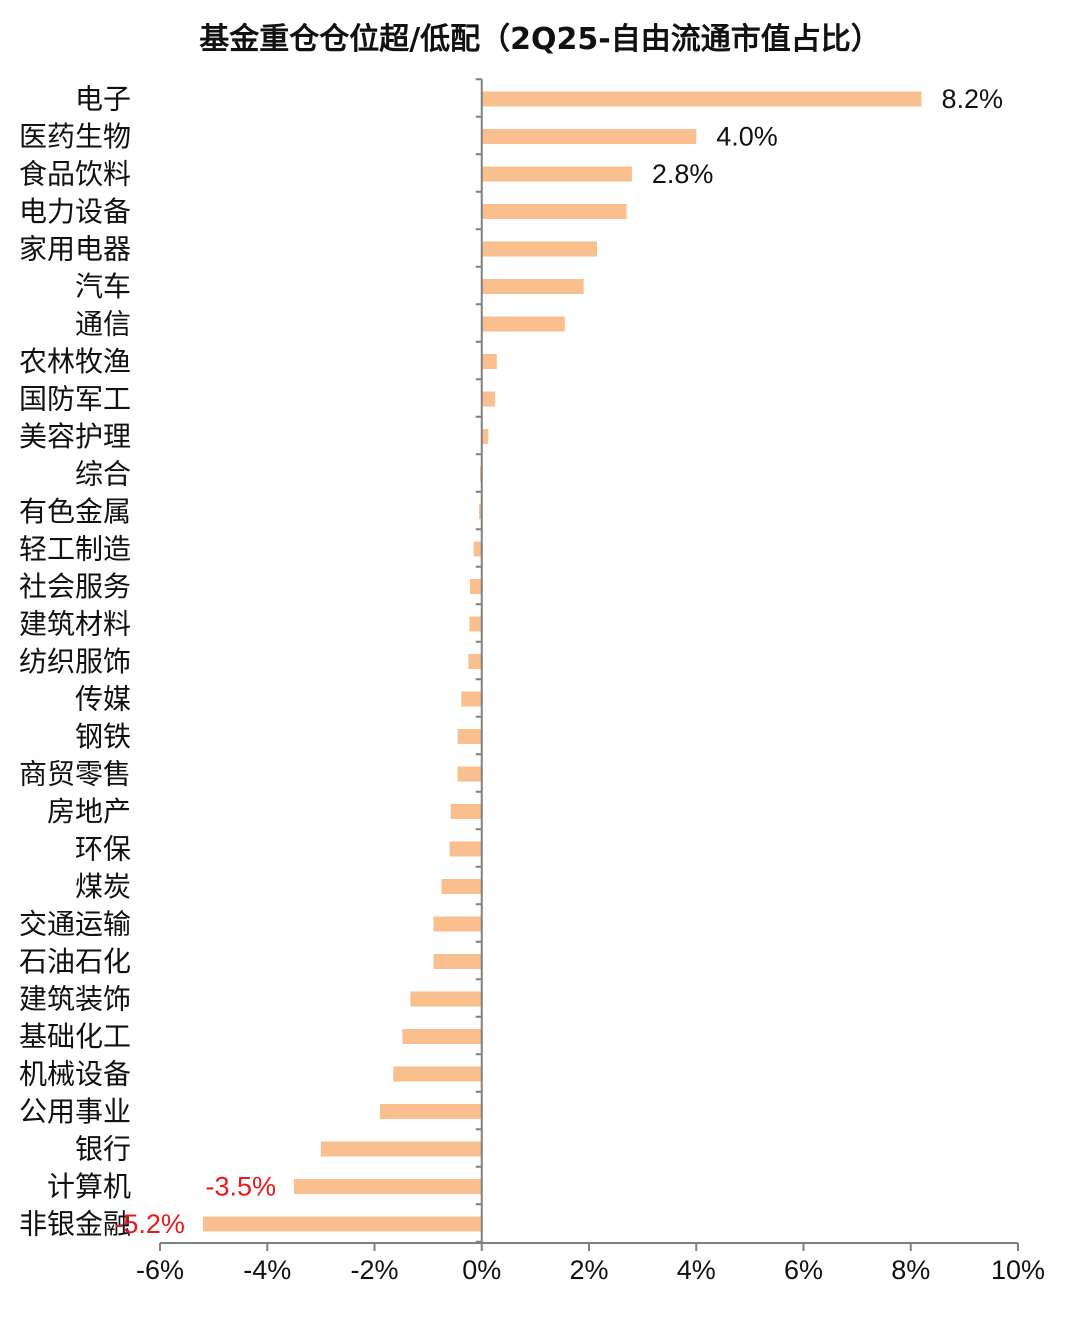 The height and width of the screenshot is (1319, 1080). What do you see at coordinates (89, 1186) in the screenshot?
I see `category-label: 计算机` at bounding box center [89, 1186].